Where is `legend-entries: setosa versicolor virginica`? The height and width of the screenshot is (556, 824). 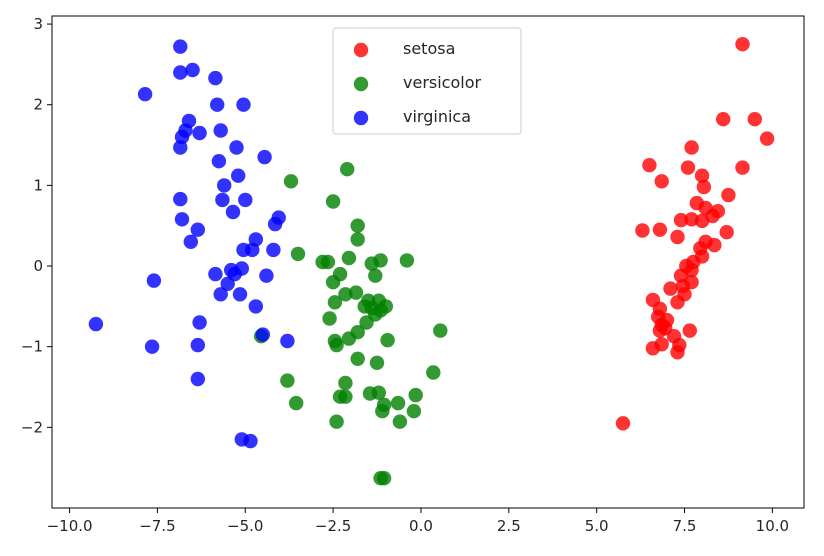
legend-entries: setosa versicolor virginica is located at coordinates (417, 82).